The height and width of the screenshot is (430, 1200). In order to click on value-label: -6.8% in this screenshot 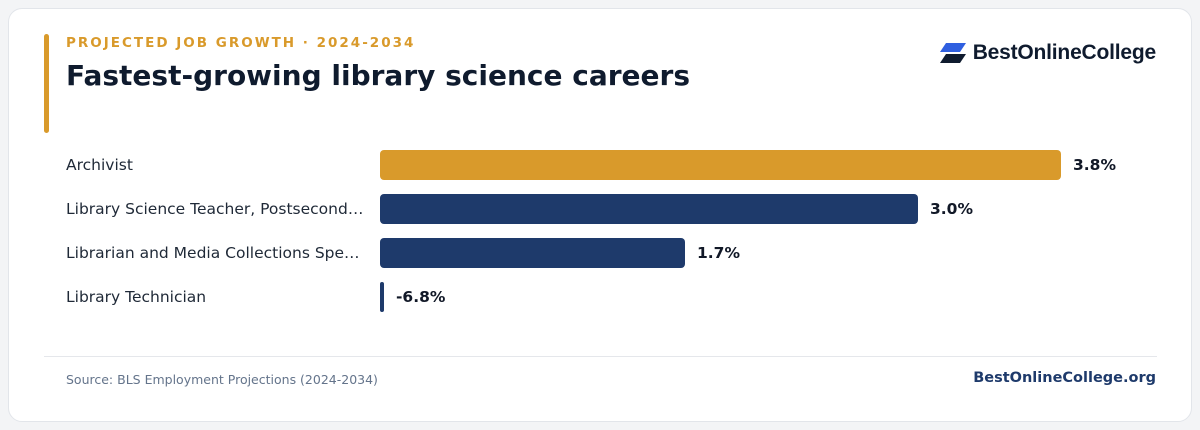, I will do `click(421, 297)`.